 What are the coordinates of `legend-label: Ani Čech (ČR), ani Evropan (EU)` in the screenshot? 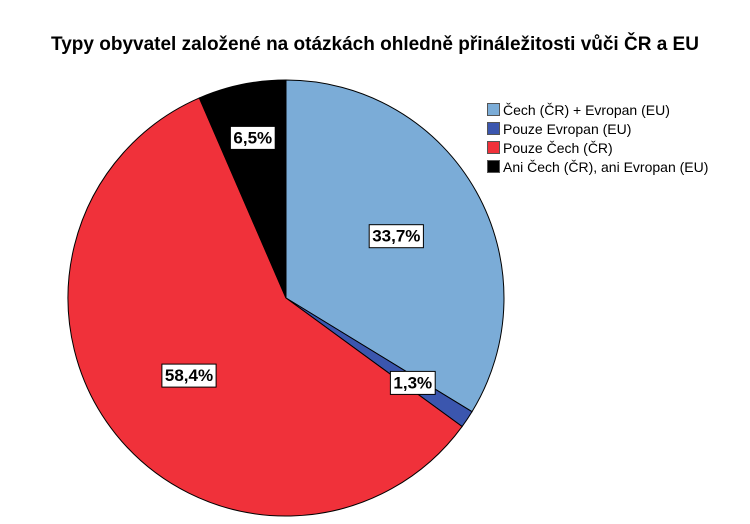 It's located at (606, 166).